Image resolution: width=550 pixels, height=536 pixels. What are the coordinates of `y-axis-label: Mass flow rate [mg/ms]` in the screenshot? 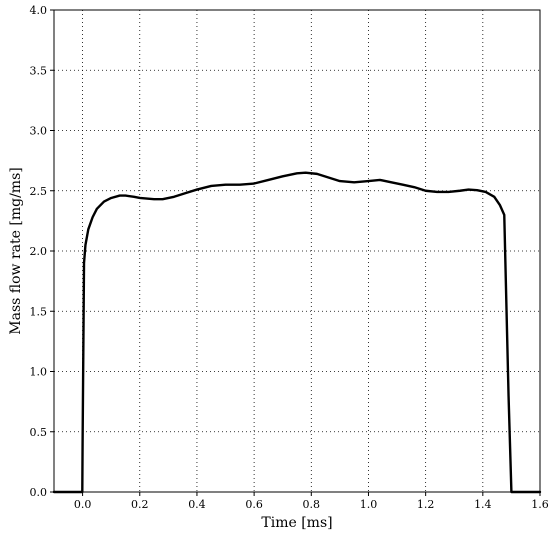 It's located at (16, 250).